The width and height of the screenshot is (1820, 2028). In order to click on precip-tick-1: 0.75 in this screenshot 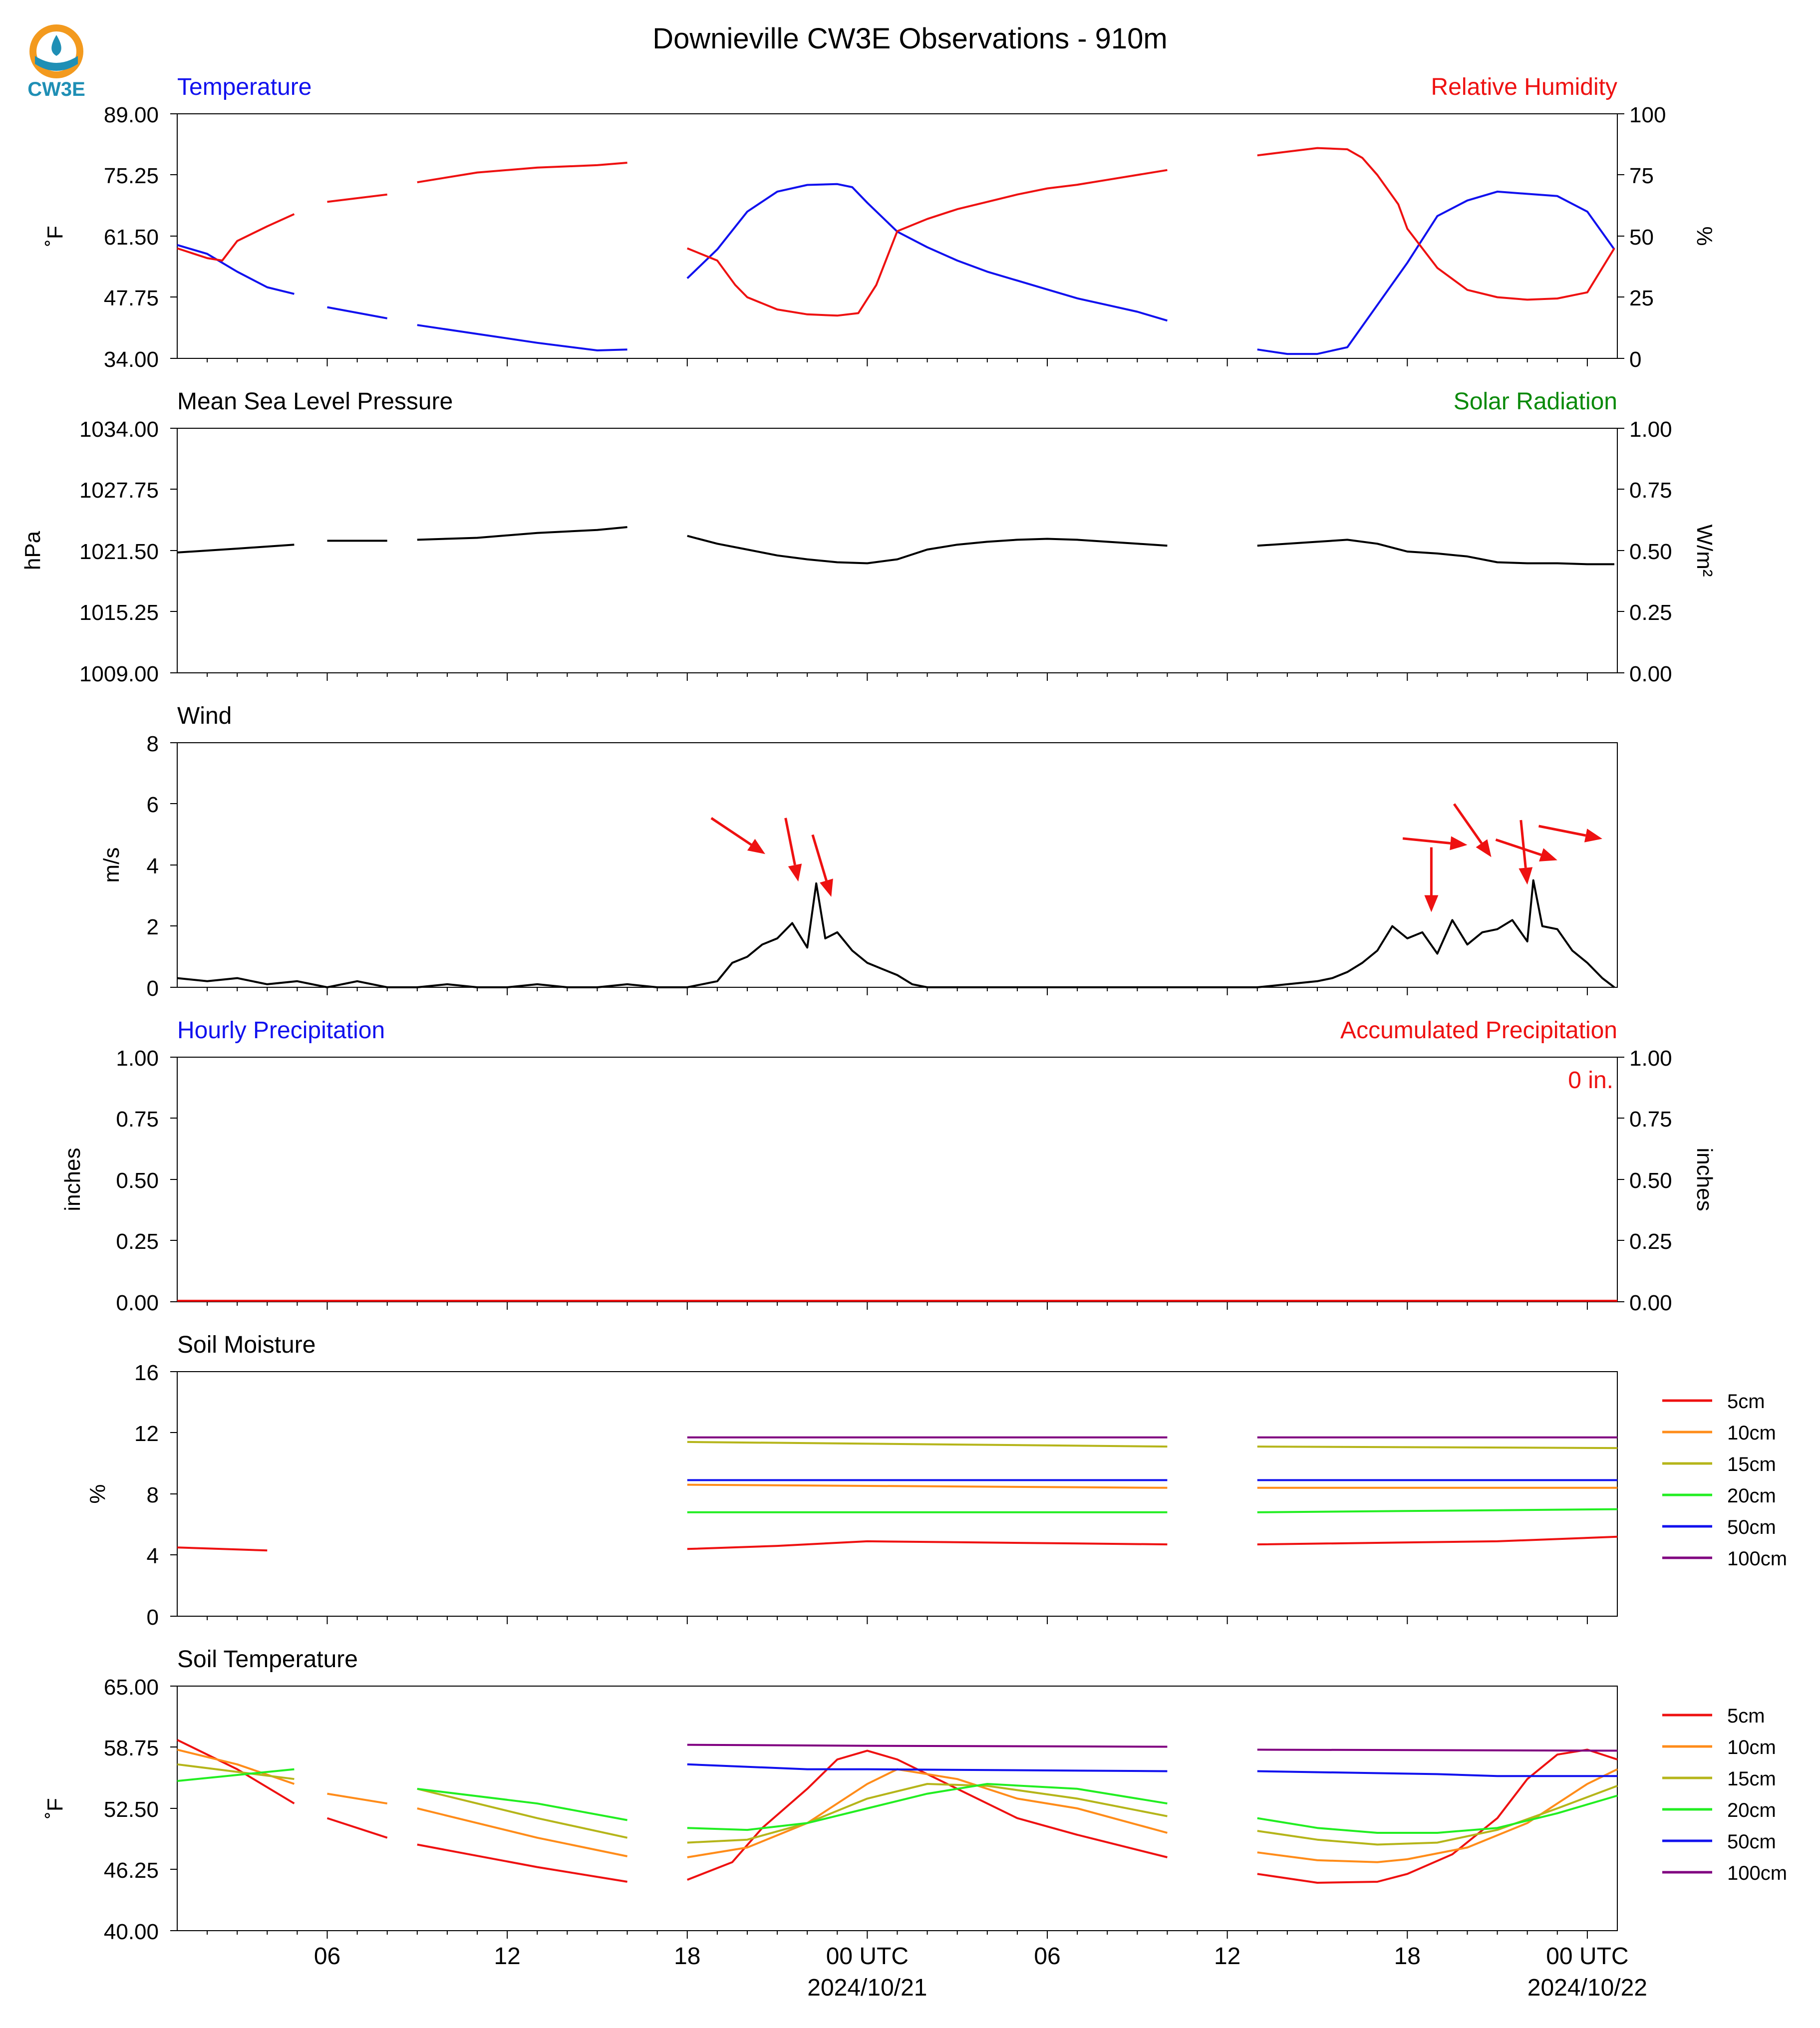, I will do `click(137, 1119)`.